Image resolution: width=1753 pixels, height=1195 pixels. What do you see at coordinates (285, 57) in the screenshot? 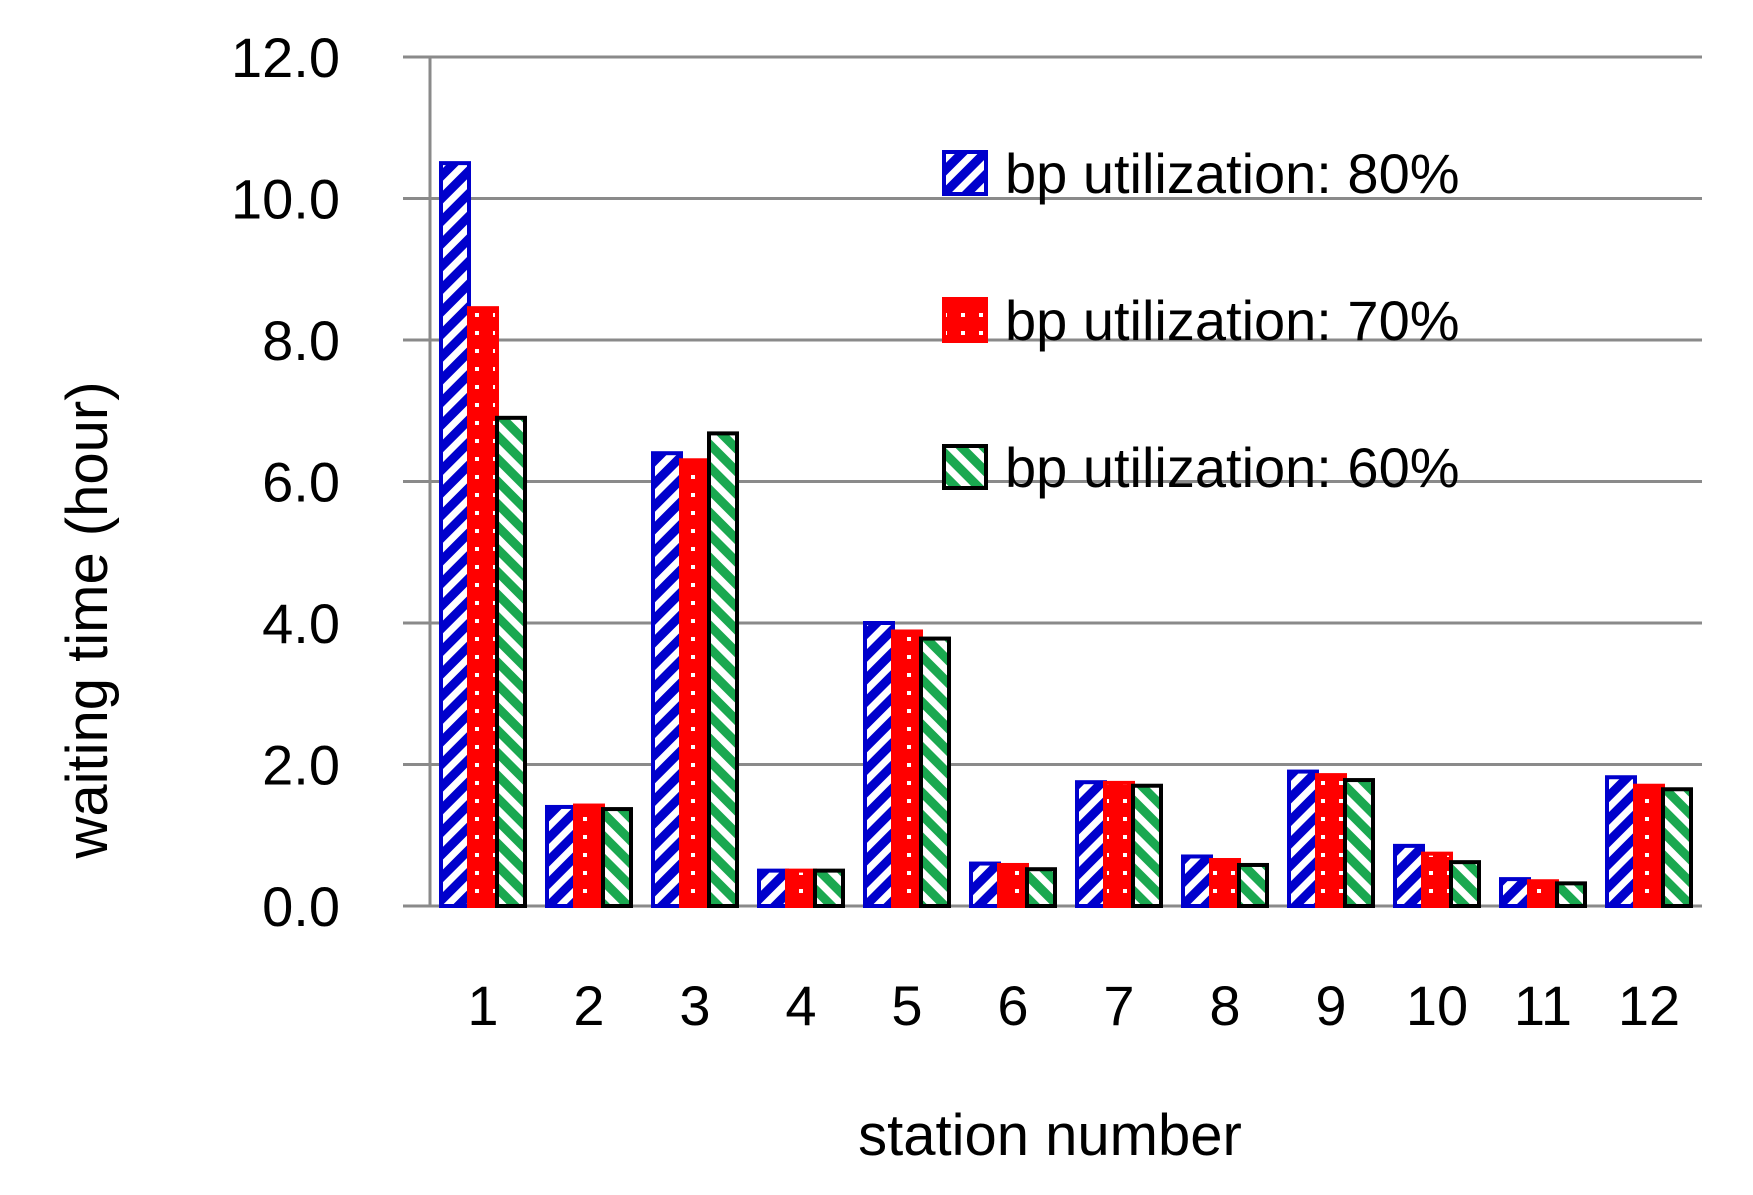
I see `y-tick-label: 12.0` at bounding box center [285, 57].